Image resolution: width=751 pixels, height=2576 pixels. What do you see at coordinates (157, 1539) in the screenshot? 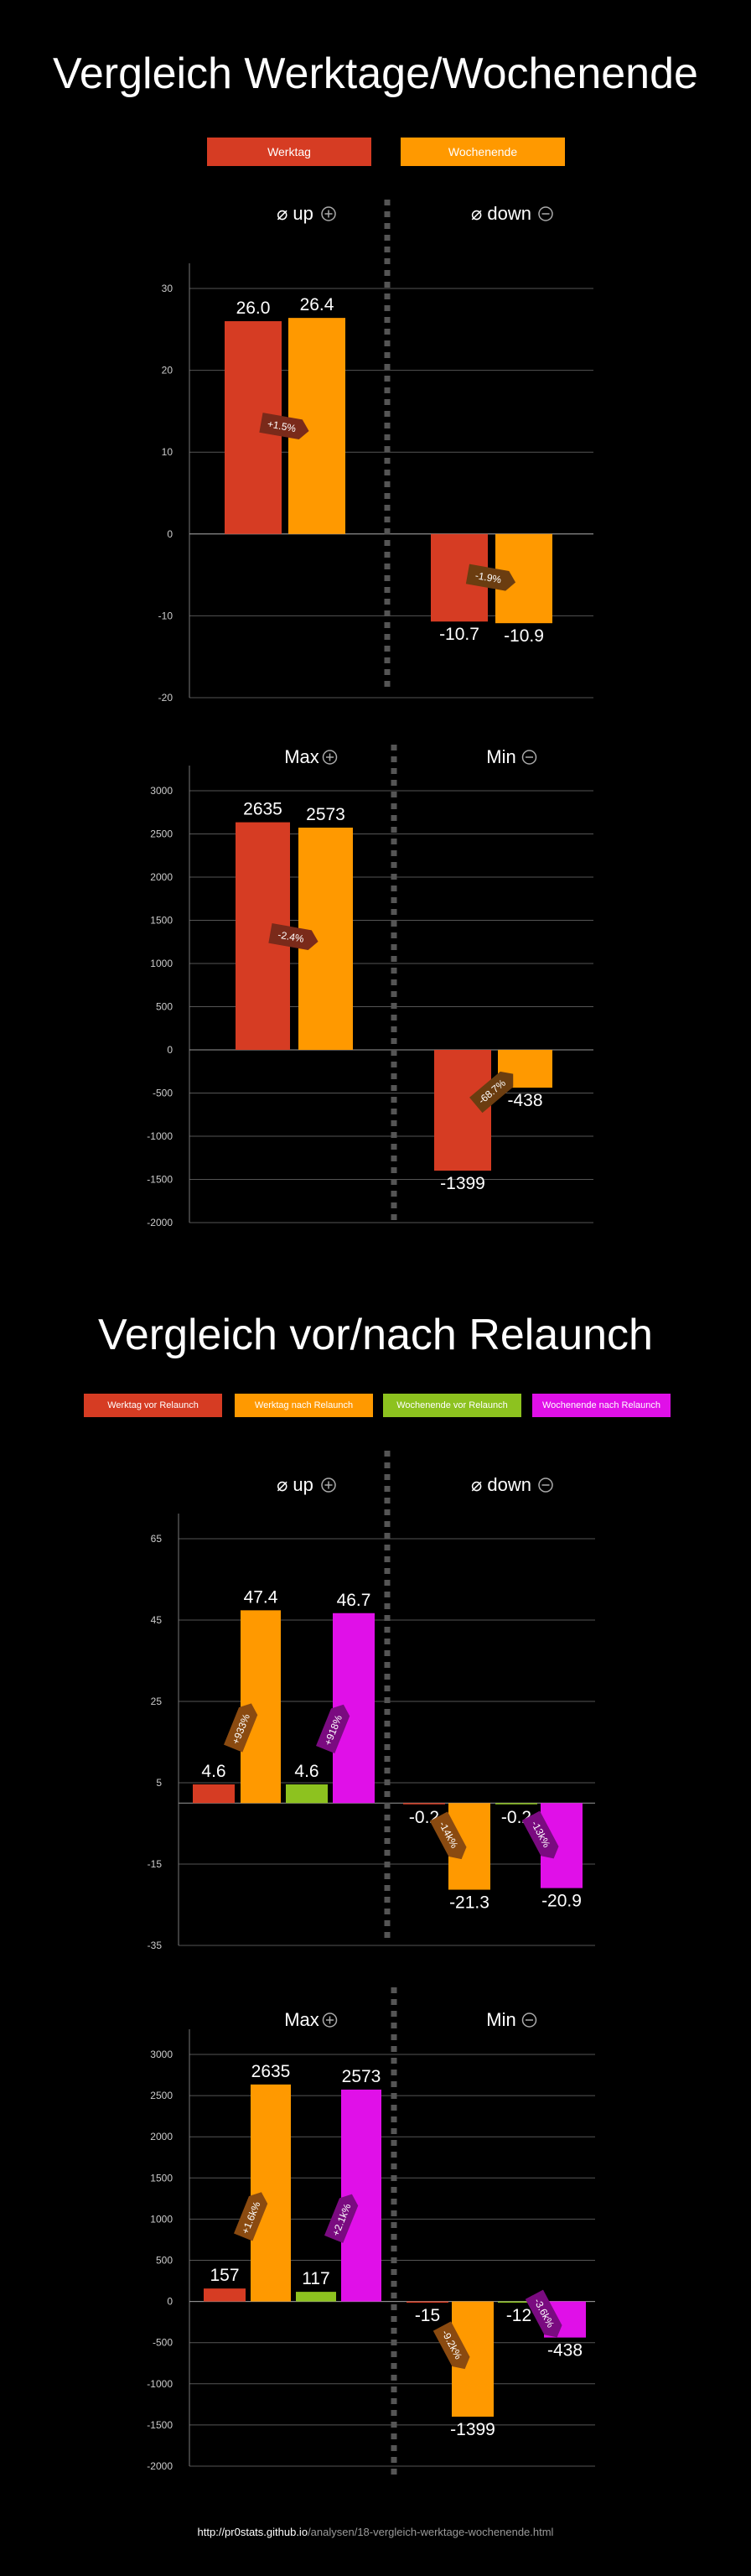
I see `y-tick-label: 65` at bounding box center [157, 1539].